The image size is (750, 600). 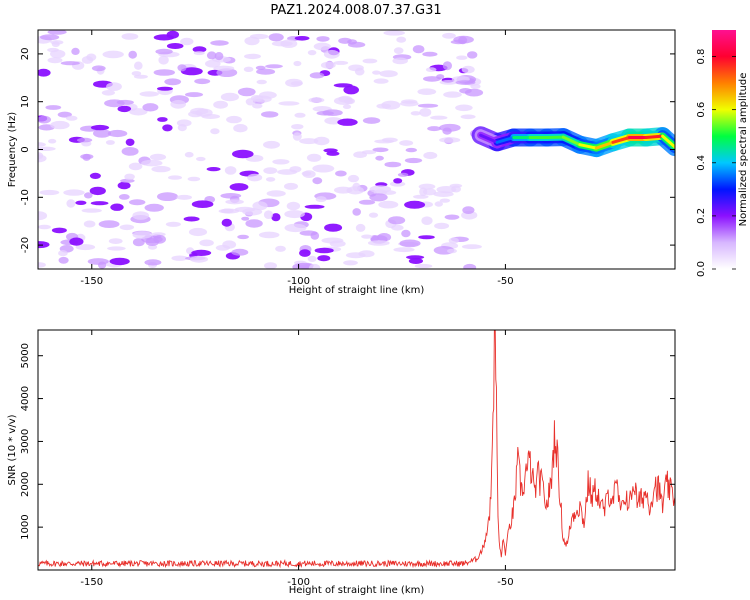 What do you see at coordinates (701, 163) in the screenshot?
I see `colorbar-tick-label: 0.4` at bounding box center [701, 163].